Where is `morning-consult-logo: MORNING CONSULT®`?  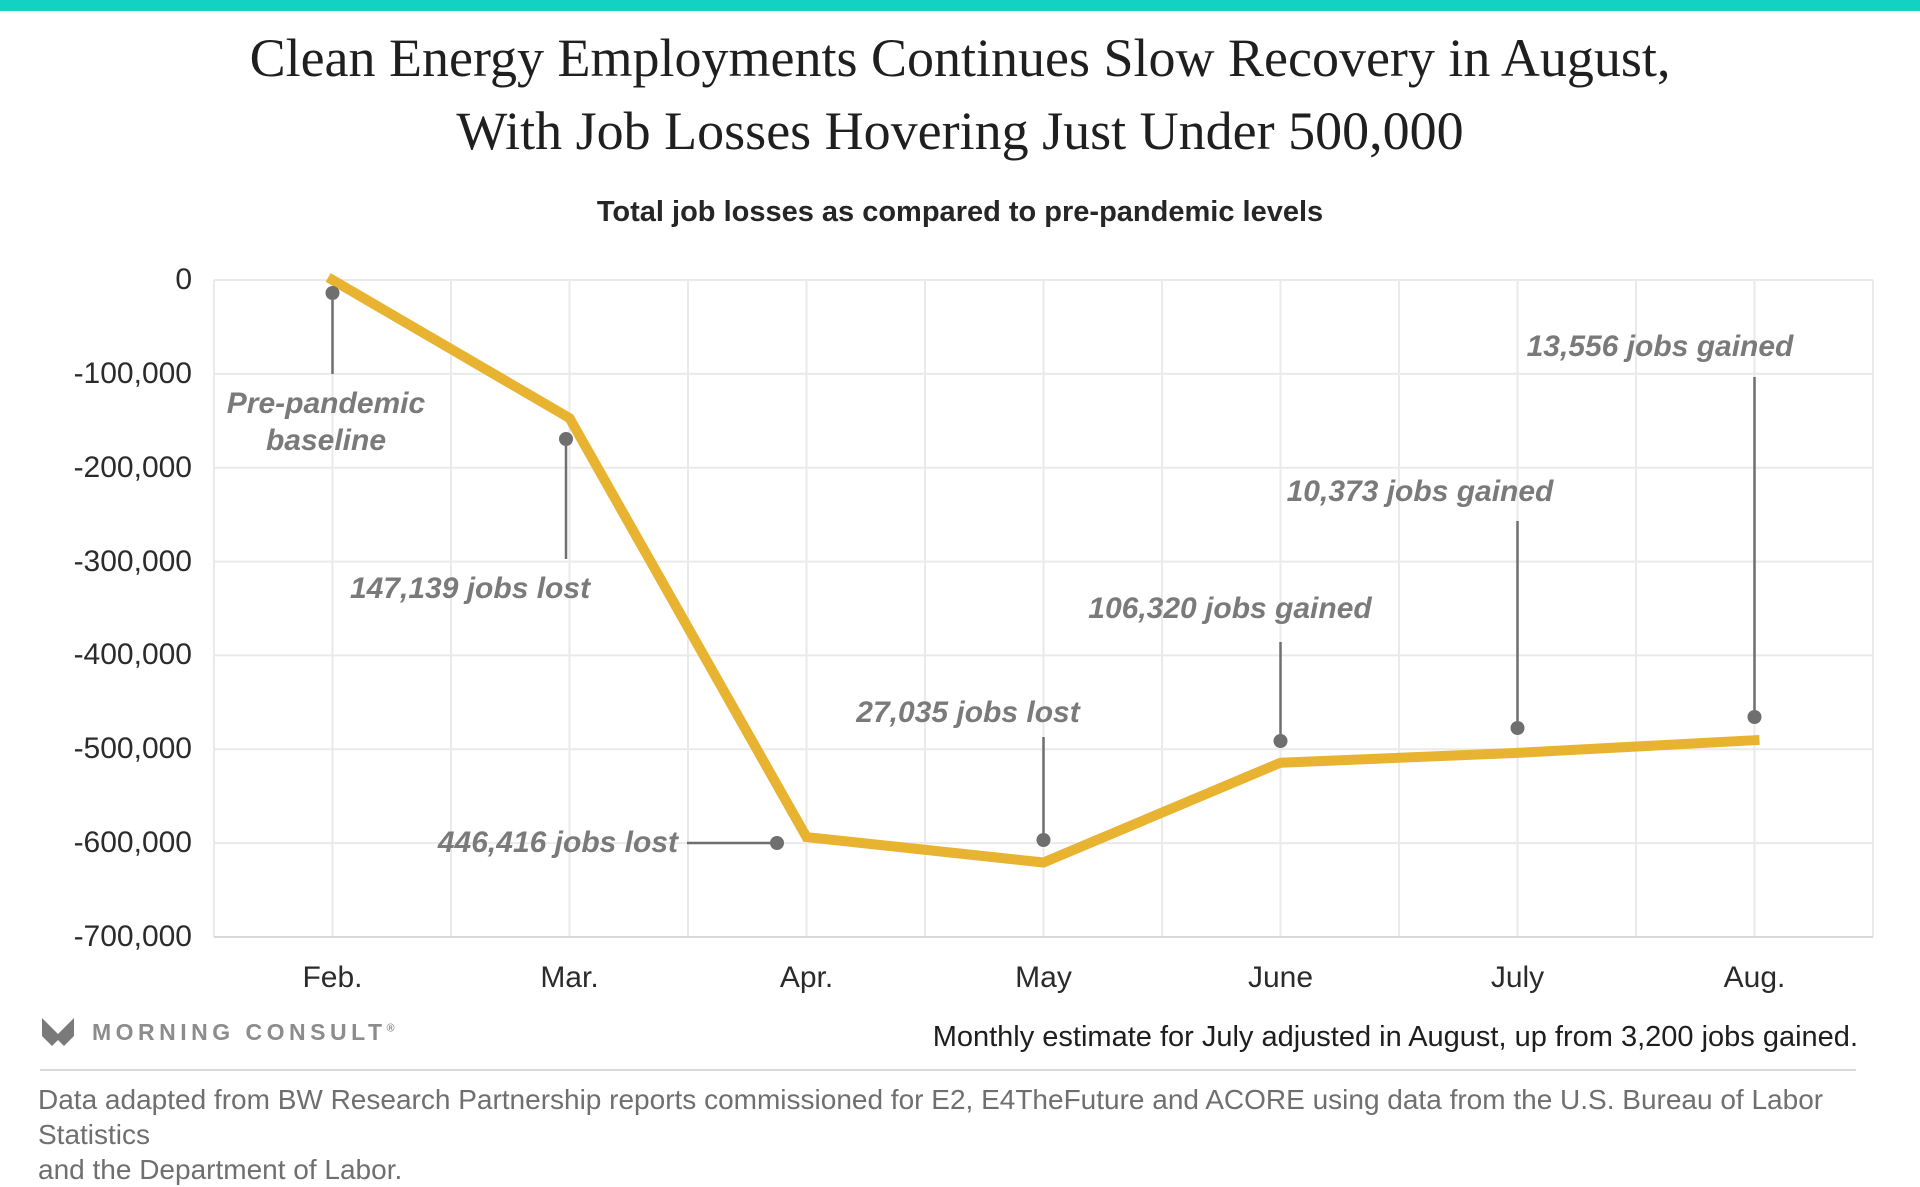 morning-consult-logo: MORNING CONSULT® is located at coordinates (216, 1032).